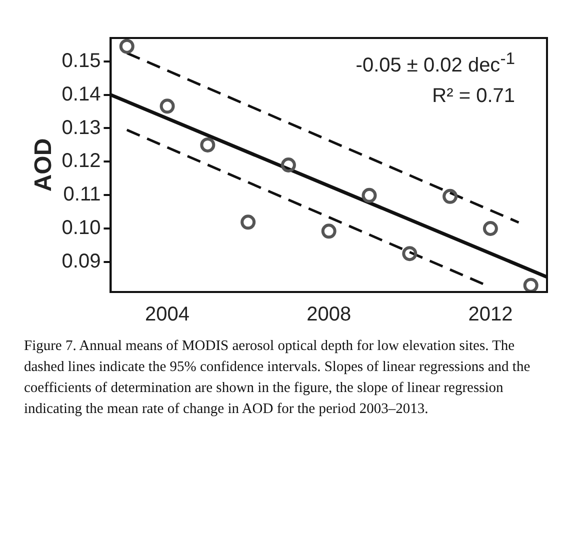 This screenshot has width=565, height=539. What do you see at coordinates (81, 127) in the screenshot?
I see `y-tick-label: 0.13` at bounding box center [81, 127].